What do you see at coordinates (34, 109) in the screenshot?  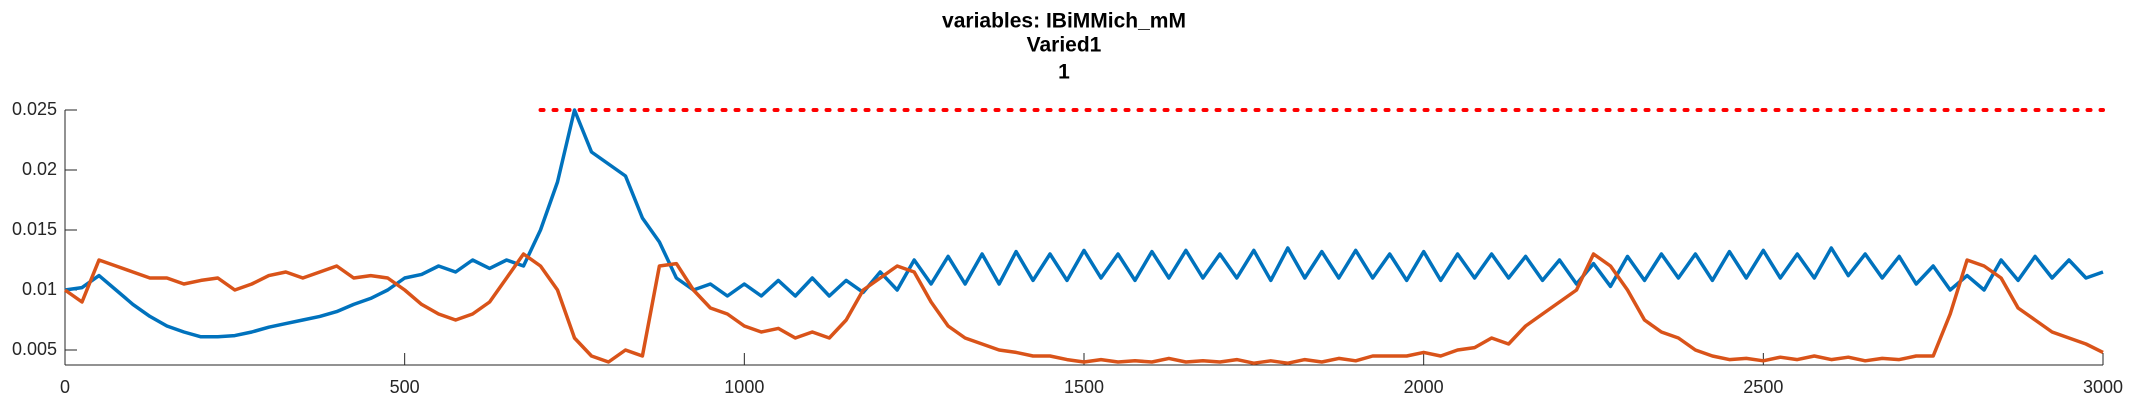 I see `y-tick-label: 0.025` at bounding box center [34, 109].